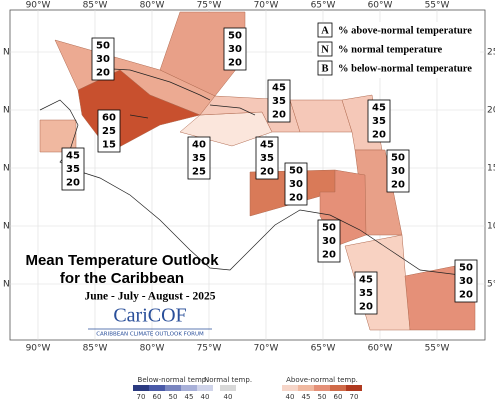 Image resolution: width=495 pixels, height=400 pixels. What do you see at coordinates (173, 380) in the screenshot?
I see `scale-title: Below-normal temp.` at bounding box center [173, 380].